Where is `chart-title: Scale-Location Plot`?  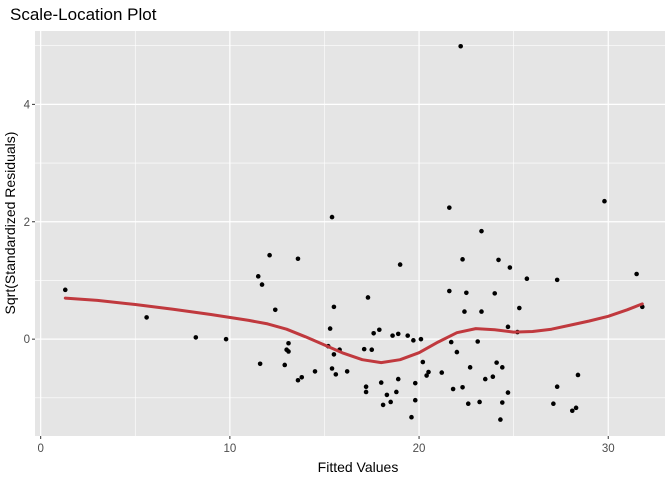 chart-title: Scale-Location Plot is located at coordinates (83, 14).